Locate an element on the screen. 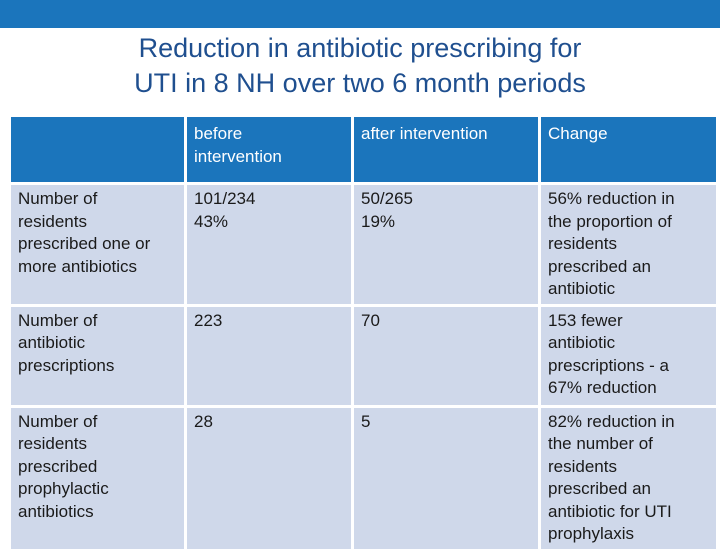 This screenshot has height=552, width=720. slide-title-line-1: Reduction in antibiotic prescribing for is located at coordinates (360, 48).